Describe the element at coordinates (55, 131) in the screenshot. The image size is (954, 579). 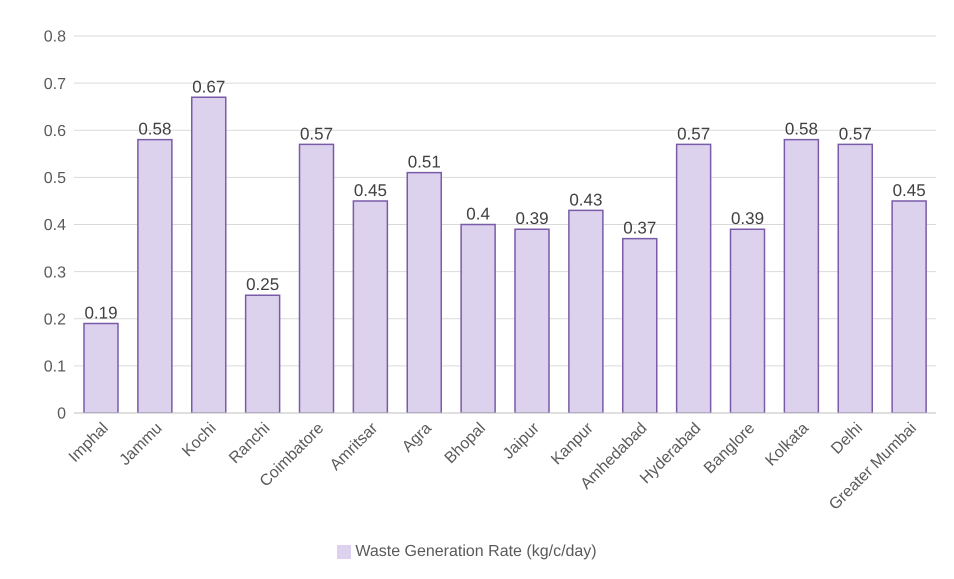
I see `y-tick-label: 0.6` at that location.